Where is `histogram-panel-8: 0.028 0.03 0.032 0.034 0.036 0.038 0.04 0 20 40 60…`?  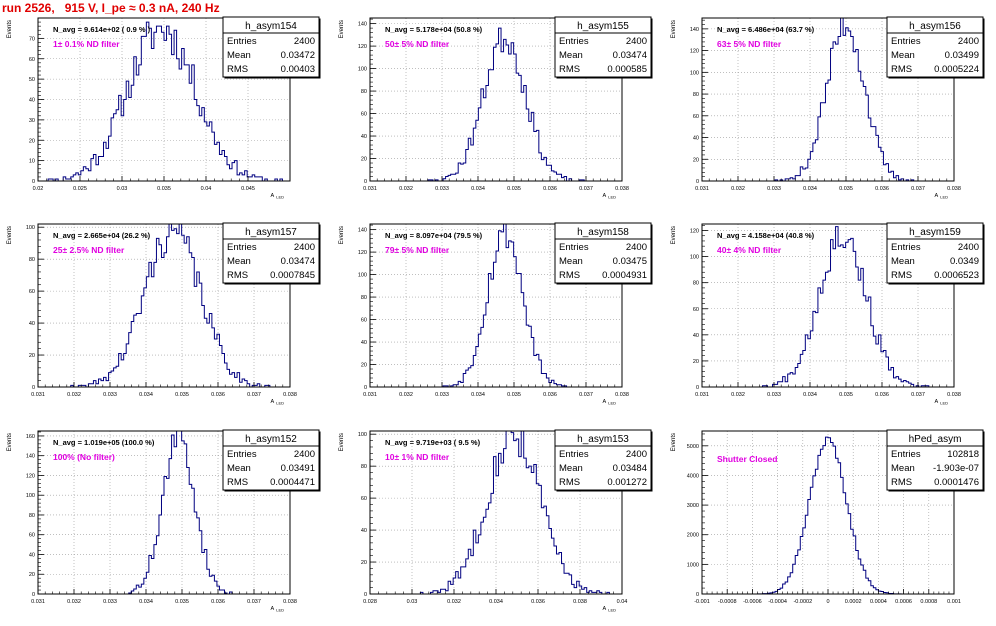 histogram-panel-8: 0.028 0.03 0.032 0.034 0.036 0.038 0.04 0 20 40 60… is located at coordinates (497, 524).